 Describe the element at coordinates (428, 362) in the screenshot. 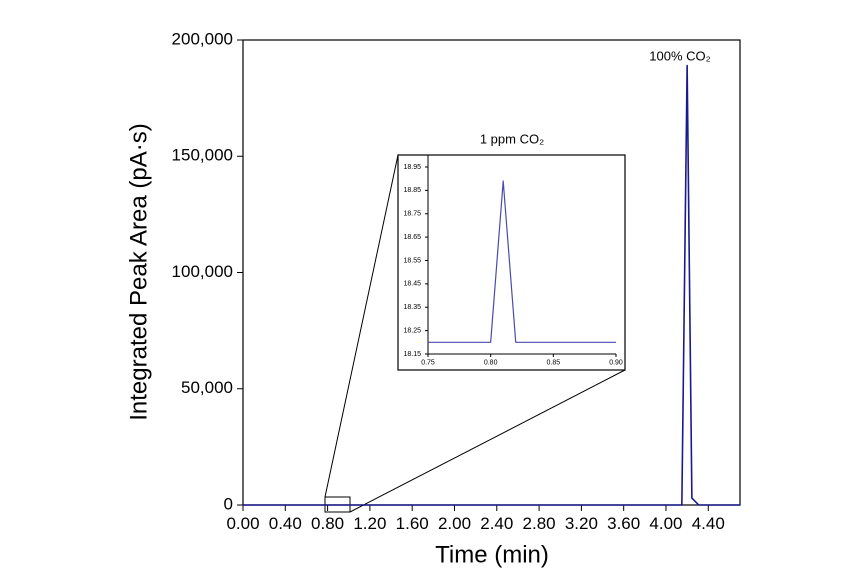

I see `x-tick-label: 0.75` at that location.